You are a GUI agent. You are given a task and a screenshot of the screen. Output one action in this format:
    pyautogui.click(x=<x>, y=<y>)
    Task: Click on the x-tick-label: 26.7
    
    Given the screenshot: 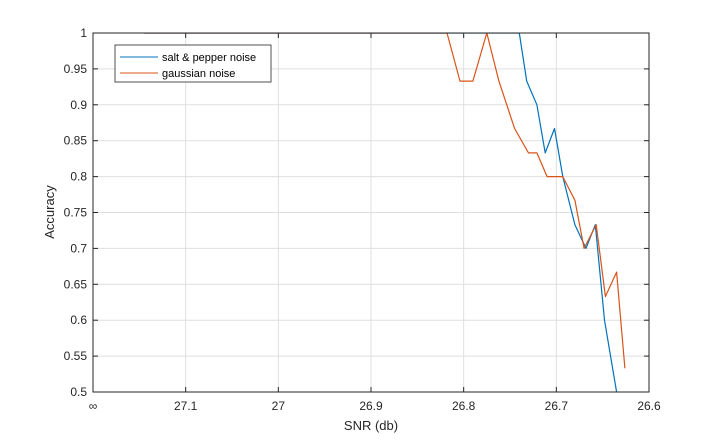 What is the action you would take?
    pyautogui.click(x=557, y=406)
    